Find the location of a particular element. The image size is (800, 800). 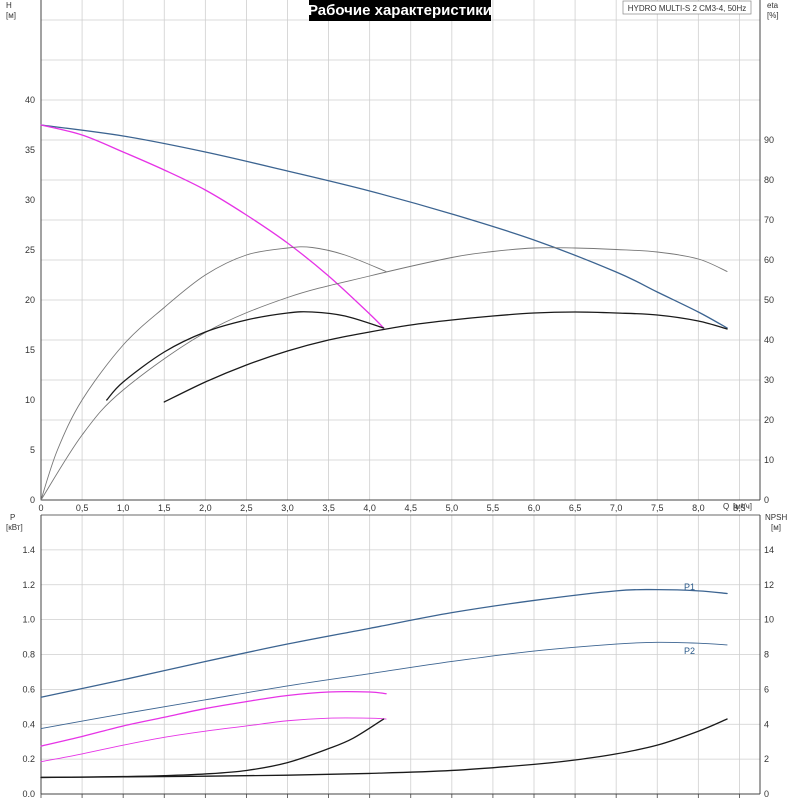

top-y-right-tick: 80 is located at coordinates (769, 180).